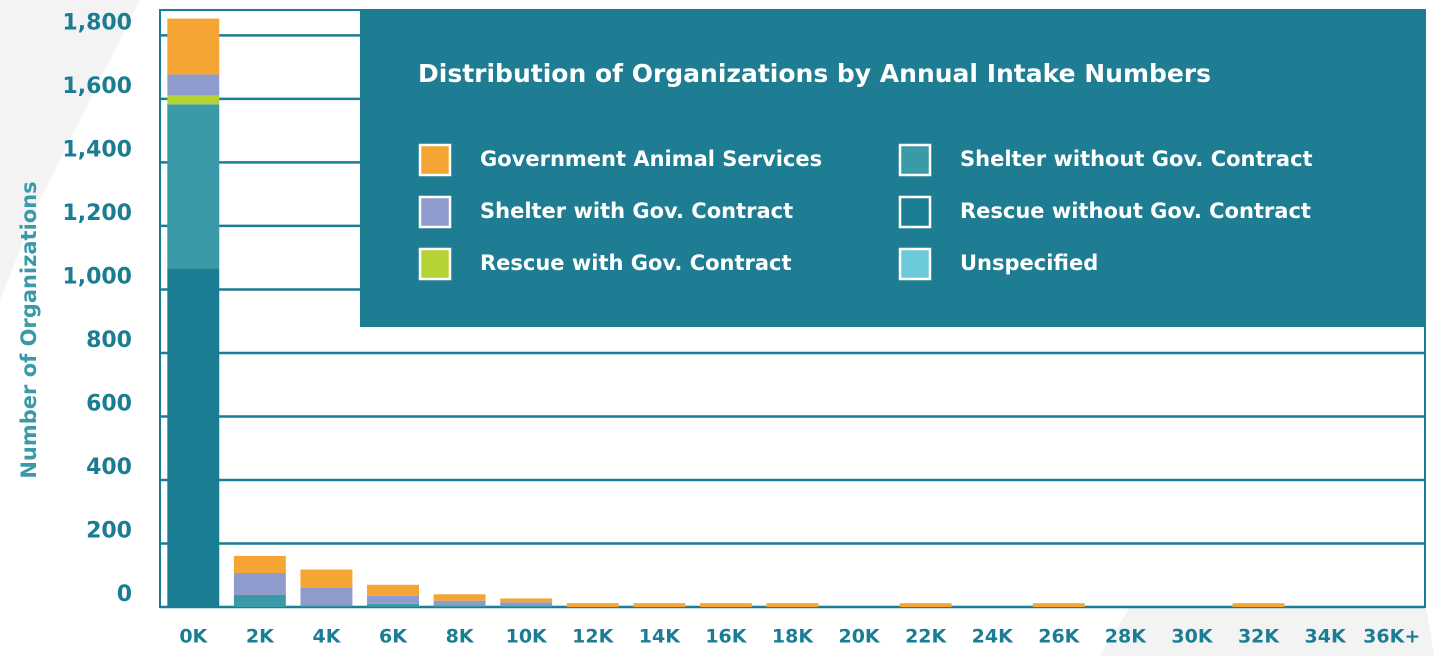 Image resolution: width=1434 pixels, height=656 pixels. I want to click on y-tick-label: 0, so click(124, 594).